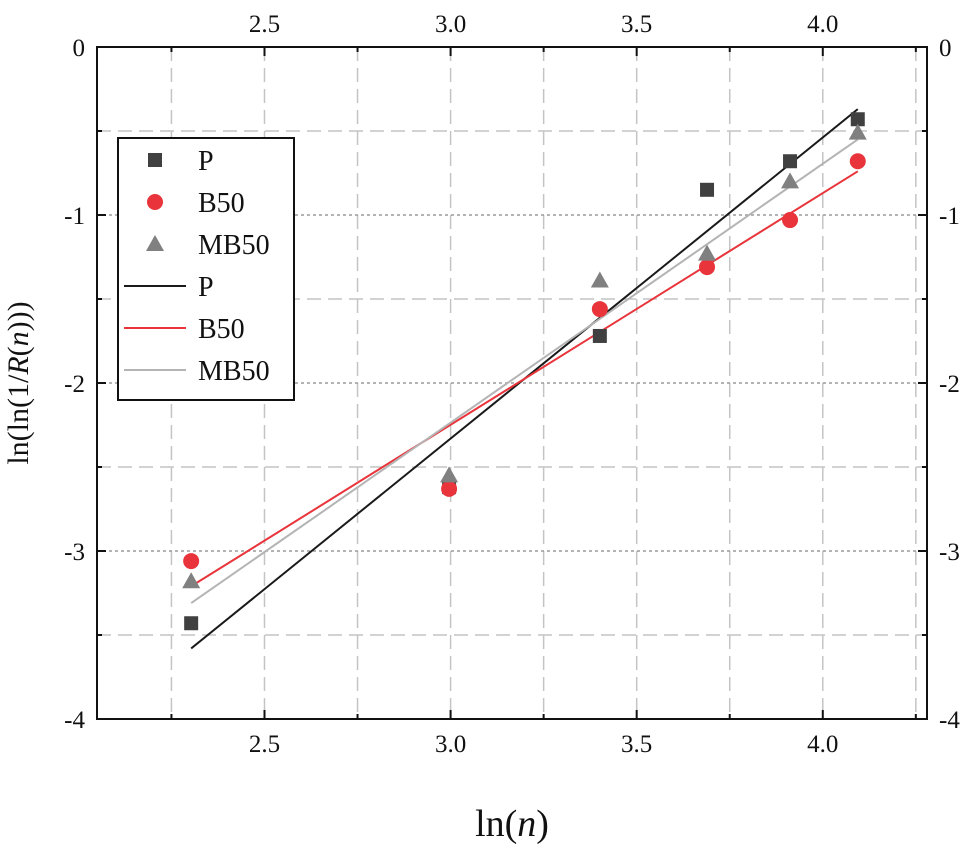 The height and width of the screenshot is (848, 975). Describe the element at coordinates (636, 744) in the screenshot. I see `x-tick-label-bottom: 3.5` at that location.